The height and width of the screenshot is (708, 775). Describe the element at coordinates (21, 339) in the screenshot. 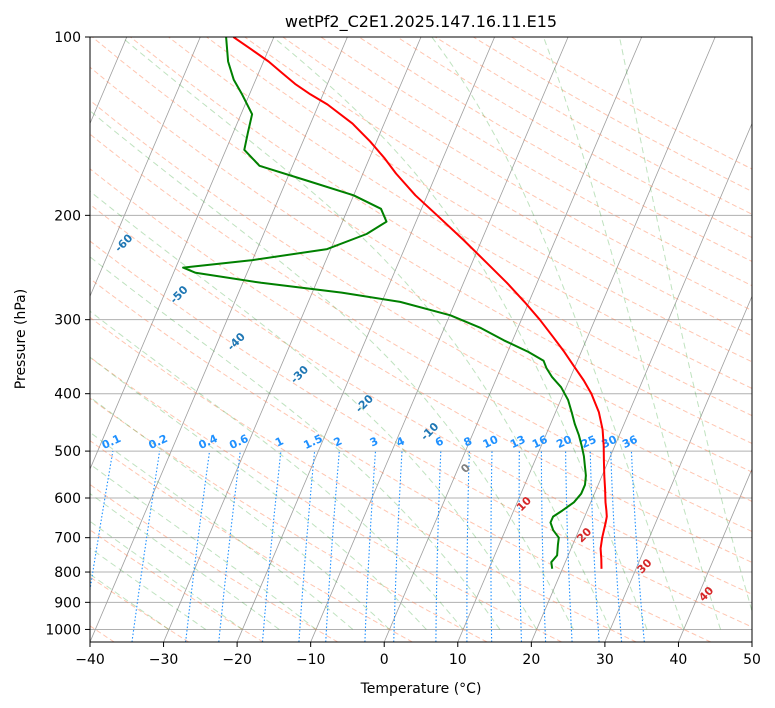

I see `y-axis-title: Pressure (hPa)` at that location.